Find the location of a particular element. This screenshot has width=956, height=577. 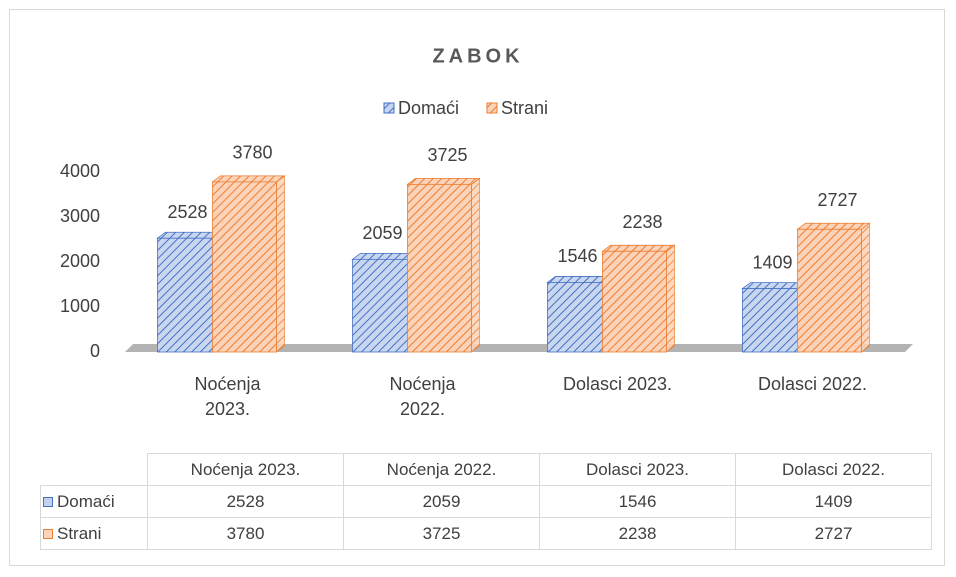

y-tick-label: 3000 is located at coordinates (80, 216).